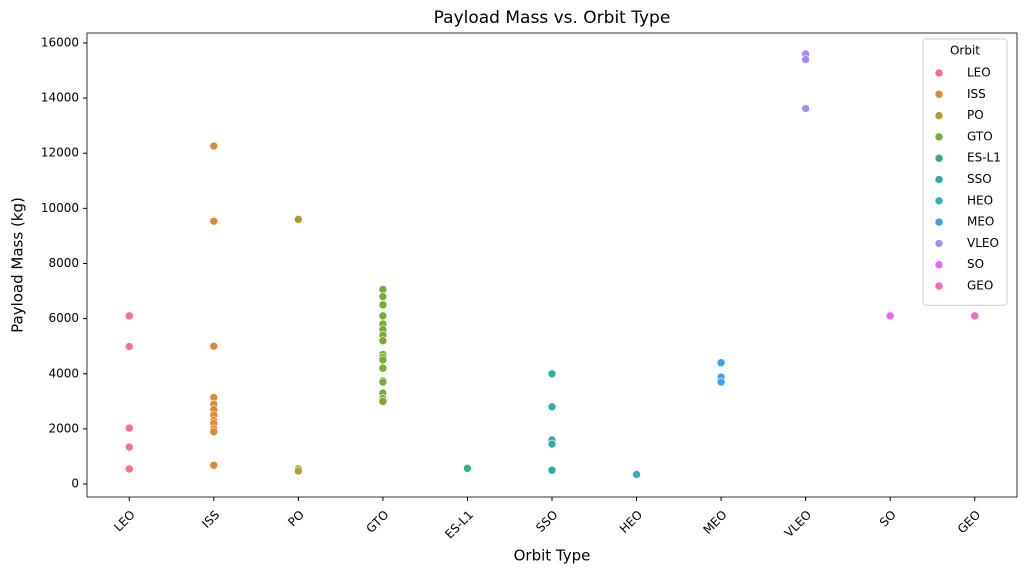 This screenshot has height=576, width=1027. Describe the element at coordinates (888, 519) in the screenshot. I see `x-tick-label: SO` at that location.